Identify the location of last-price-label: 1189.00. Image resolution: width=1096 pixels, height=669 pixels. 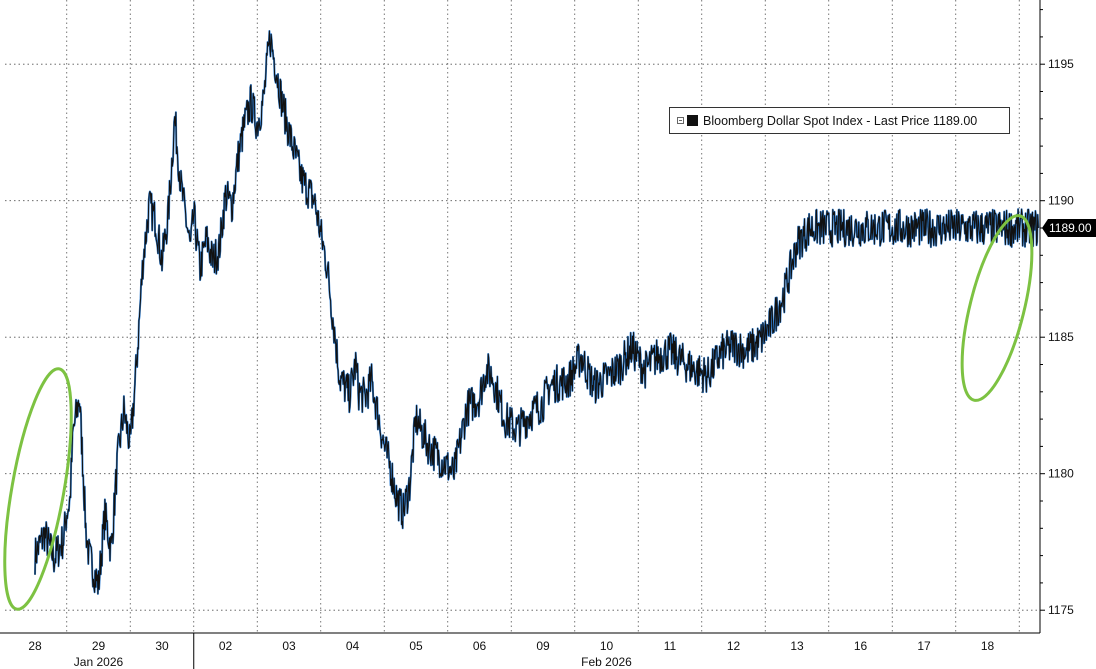
(1070, 228).